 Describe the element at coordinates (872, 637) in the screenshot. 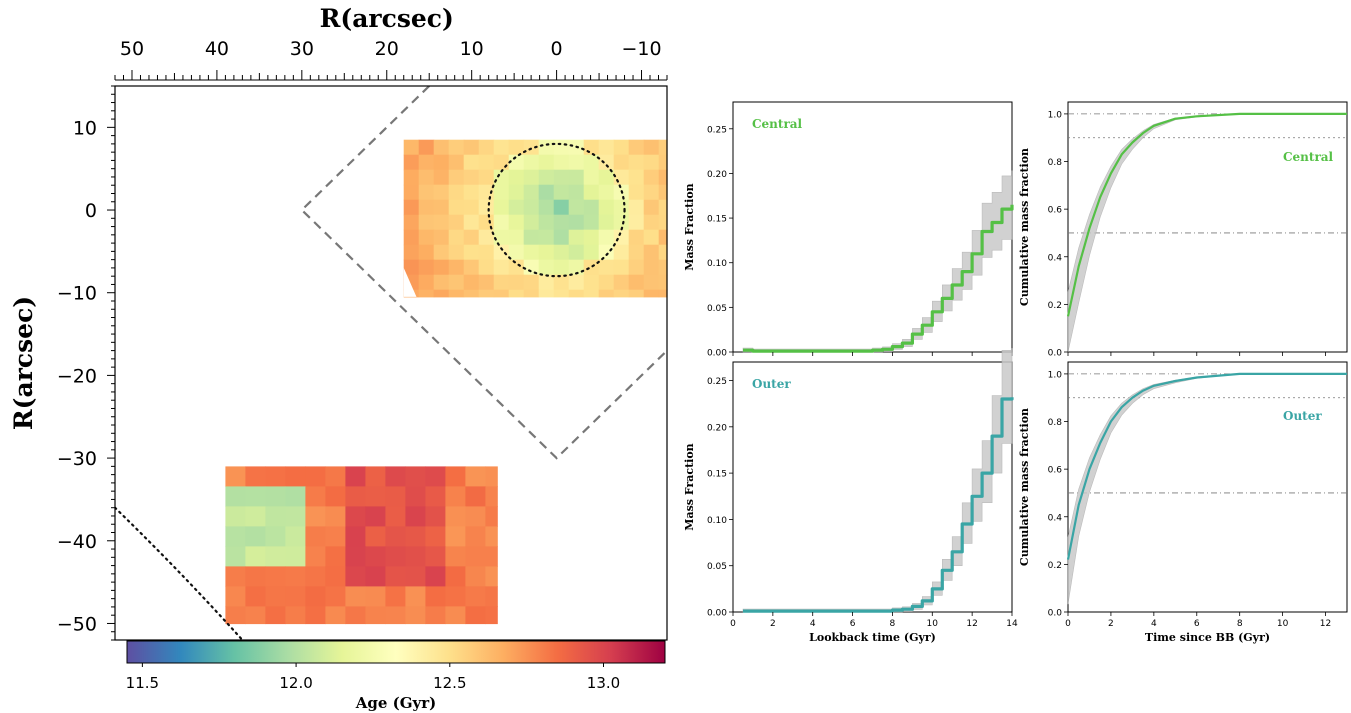

I see `x-axis-title: Lookback time (Gyr)` at that location.